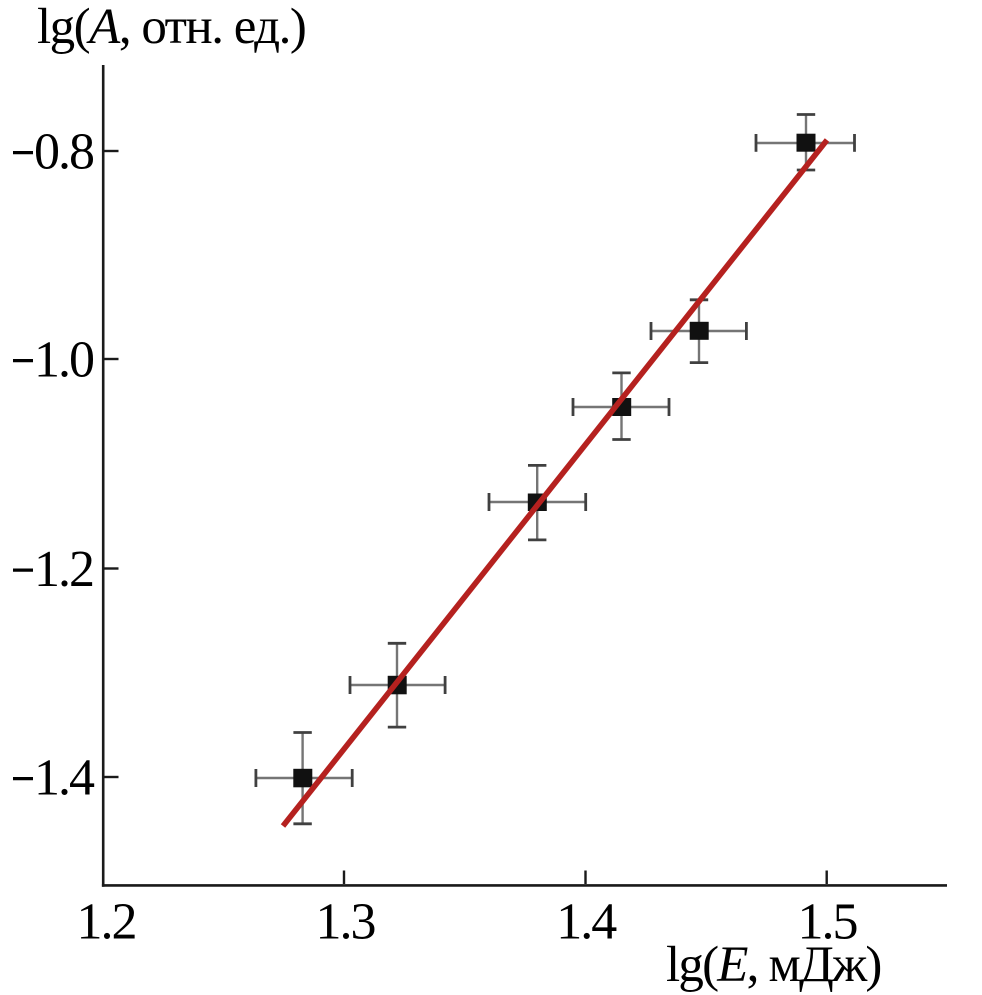  I want to click on svg-text: lg(E, мДж), so click(773, 965).